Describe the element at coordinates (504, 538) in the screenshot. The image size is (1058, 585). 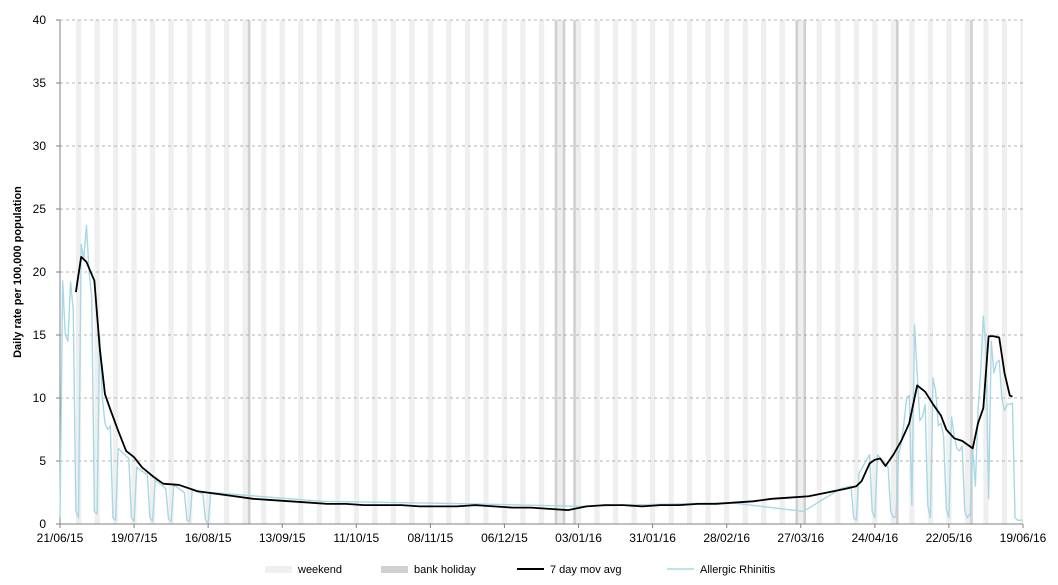
I see `x-tick-label: 06/12/15` at that location.